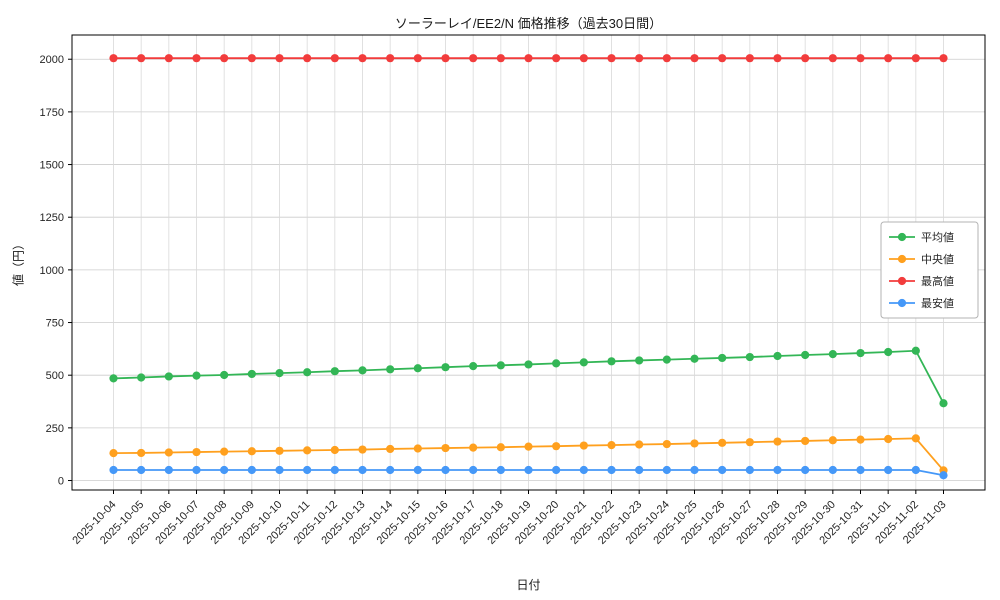 Image resolution: width=1000 pixels, height=600 pixels. What do you see at coordinates (929, 270) in the screenshot?
I see `legend-box` at bounding box center [929, 270].